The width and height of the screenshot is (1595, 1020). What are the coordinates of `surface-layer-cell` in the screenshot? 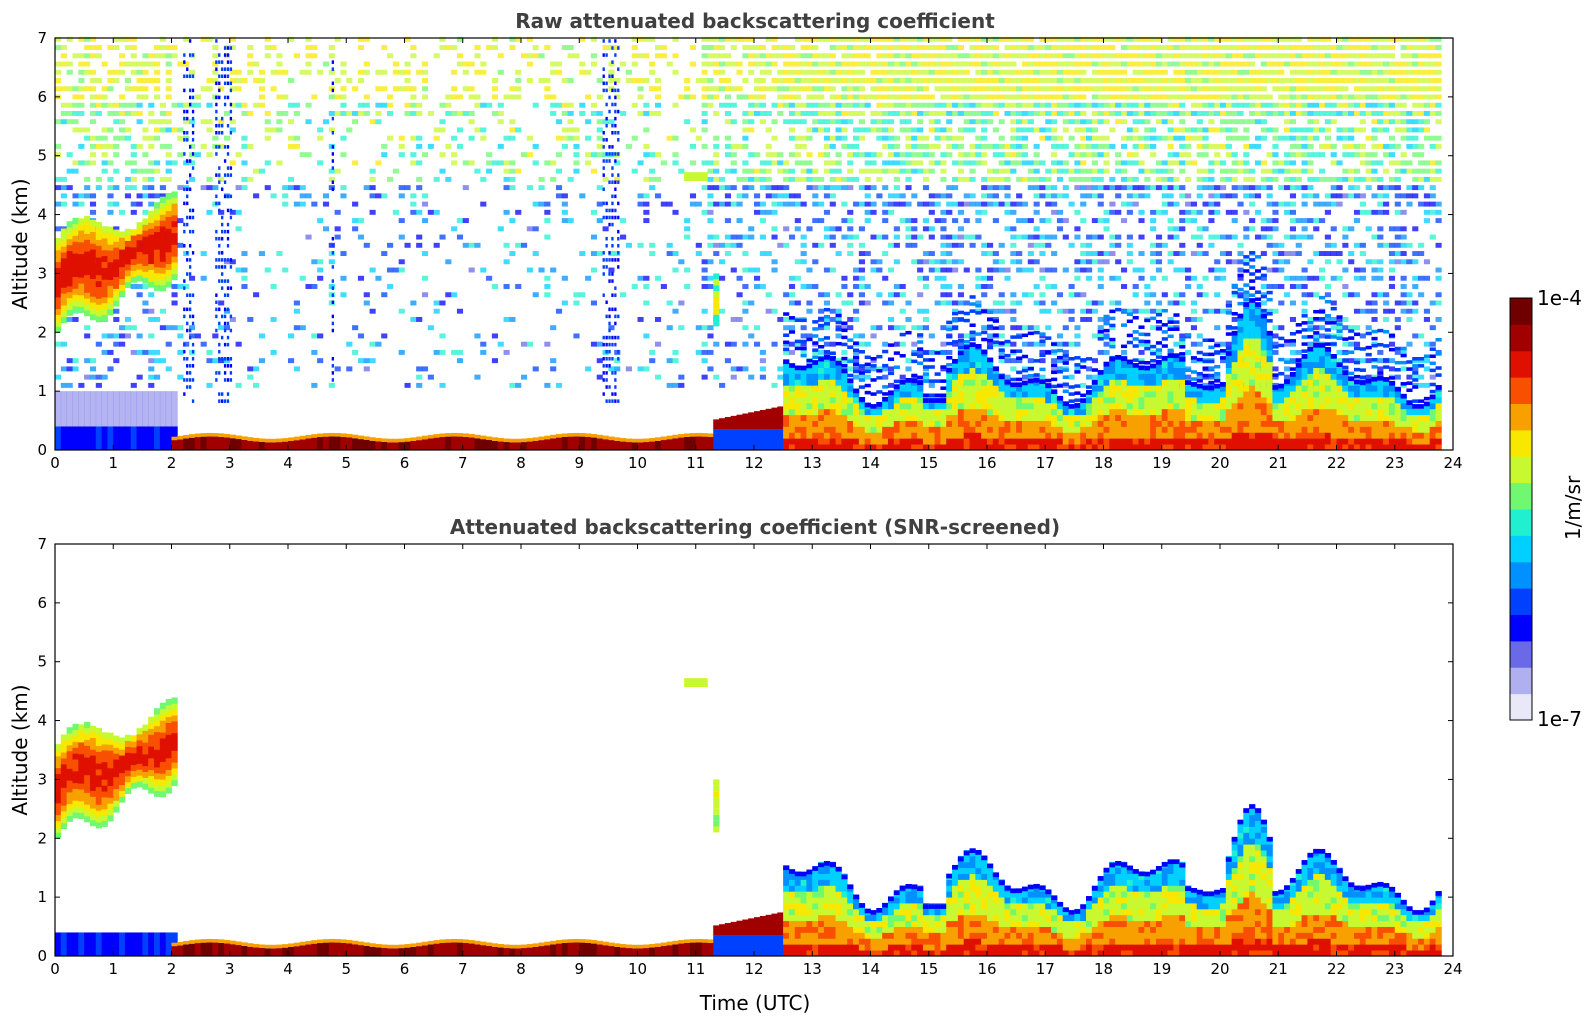 It's located at (104, 438).